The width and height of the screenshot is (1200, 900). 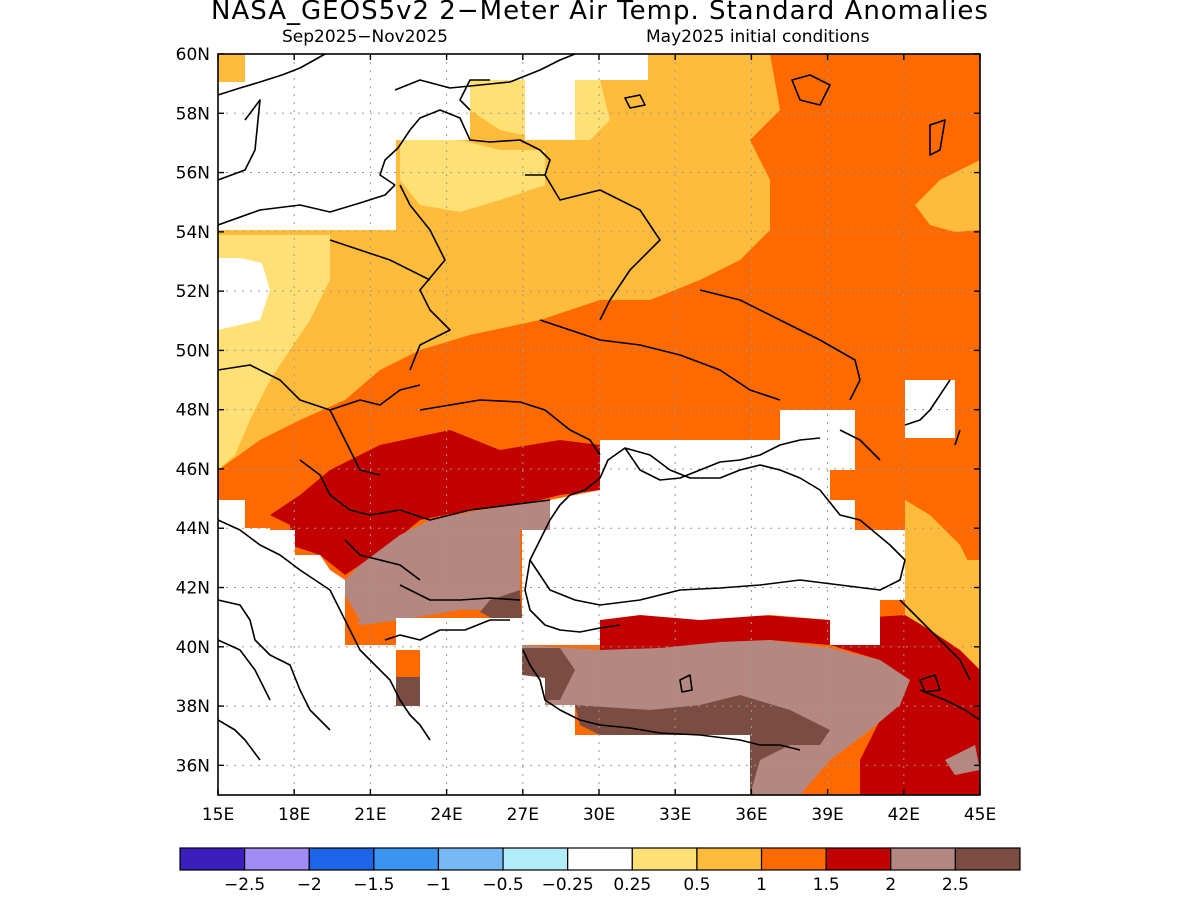 I want to click on lat-tick-label: 38N, so click(x=193, y=707).